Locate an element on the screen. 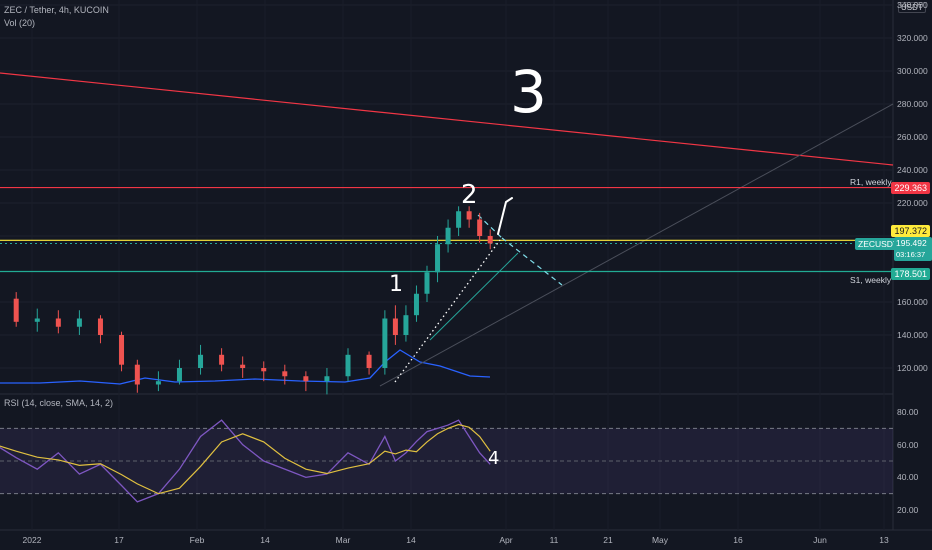  rsi-handwritten-mark: 4 is located at coordinates (494, 458).